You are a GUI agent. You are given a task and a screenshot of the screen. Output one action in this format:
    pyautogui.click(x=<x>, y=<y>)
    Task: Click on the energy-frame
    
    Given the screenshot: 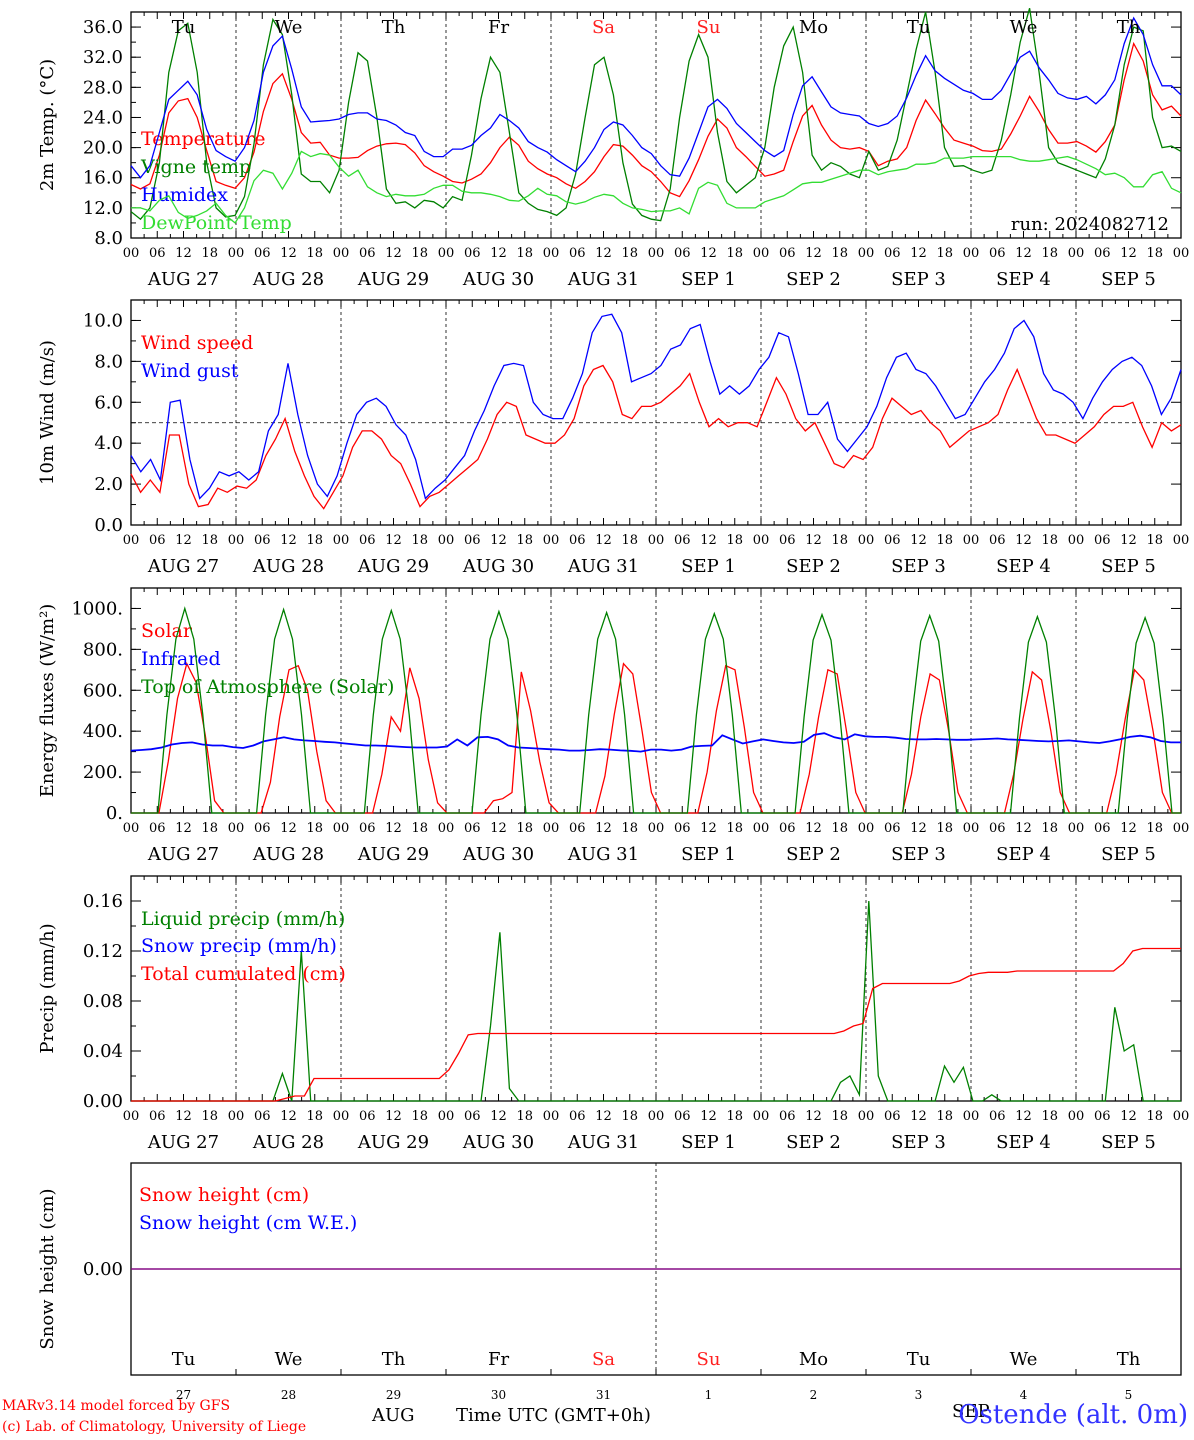 What is the action you would take?
    pyautogui.click(x=656, y=700)
    